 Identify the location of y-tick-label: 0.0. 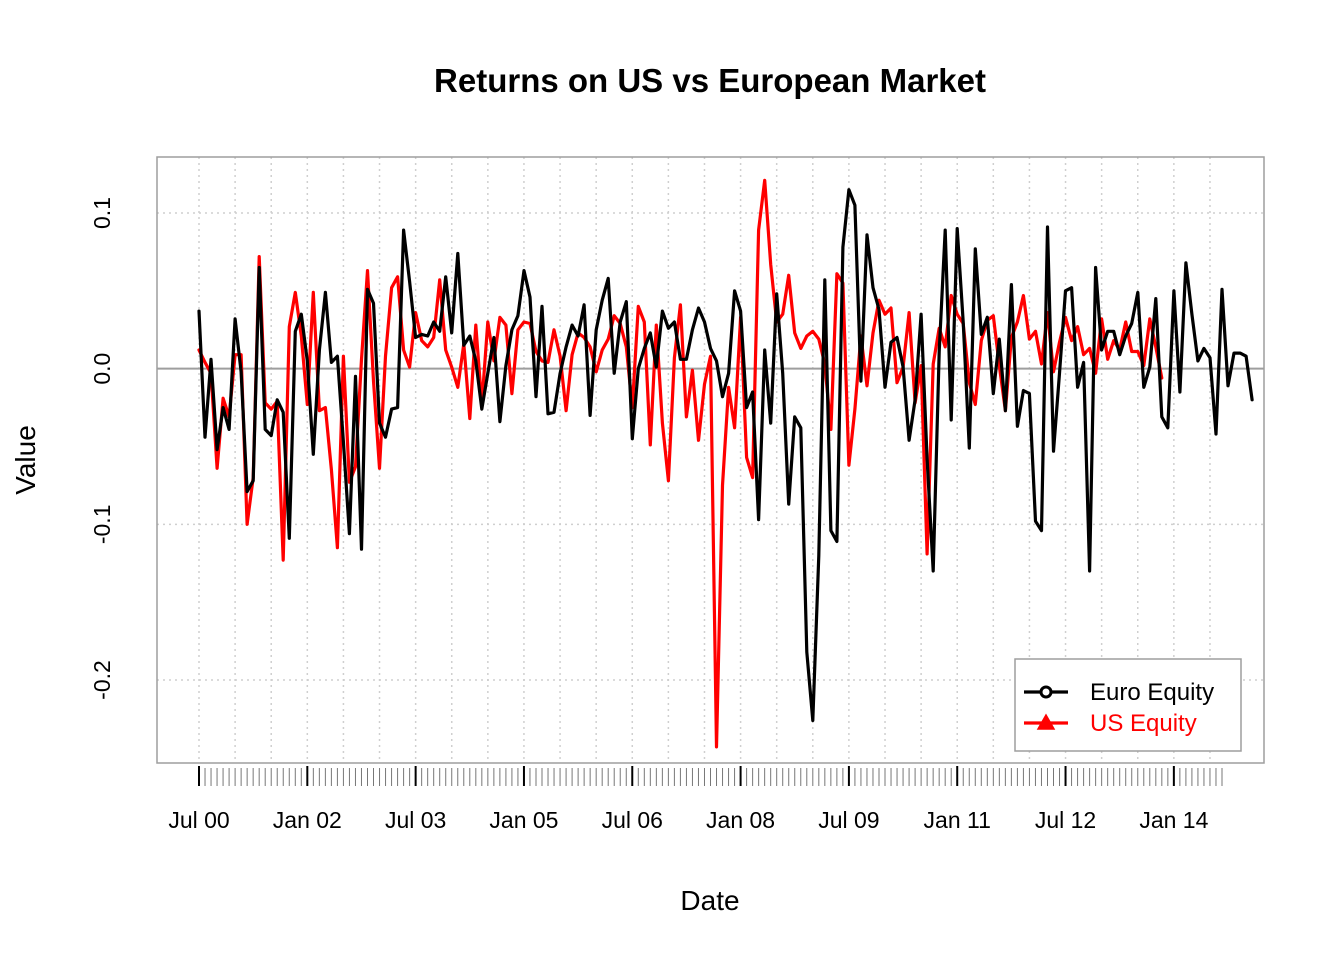
(102, 369).